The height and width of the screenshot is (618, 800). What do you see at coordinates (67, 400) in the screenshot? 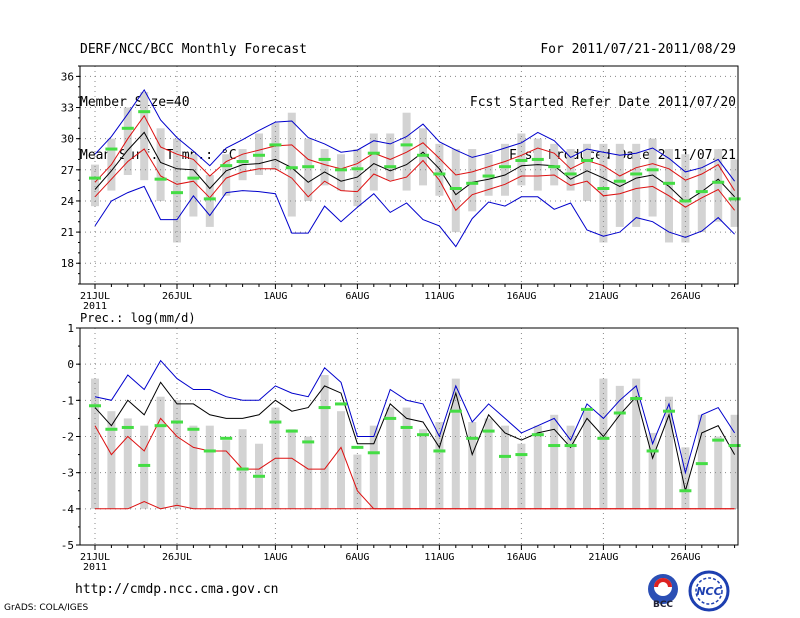
I see `y-tick-label: -1` at bounding box center [67, 400].